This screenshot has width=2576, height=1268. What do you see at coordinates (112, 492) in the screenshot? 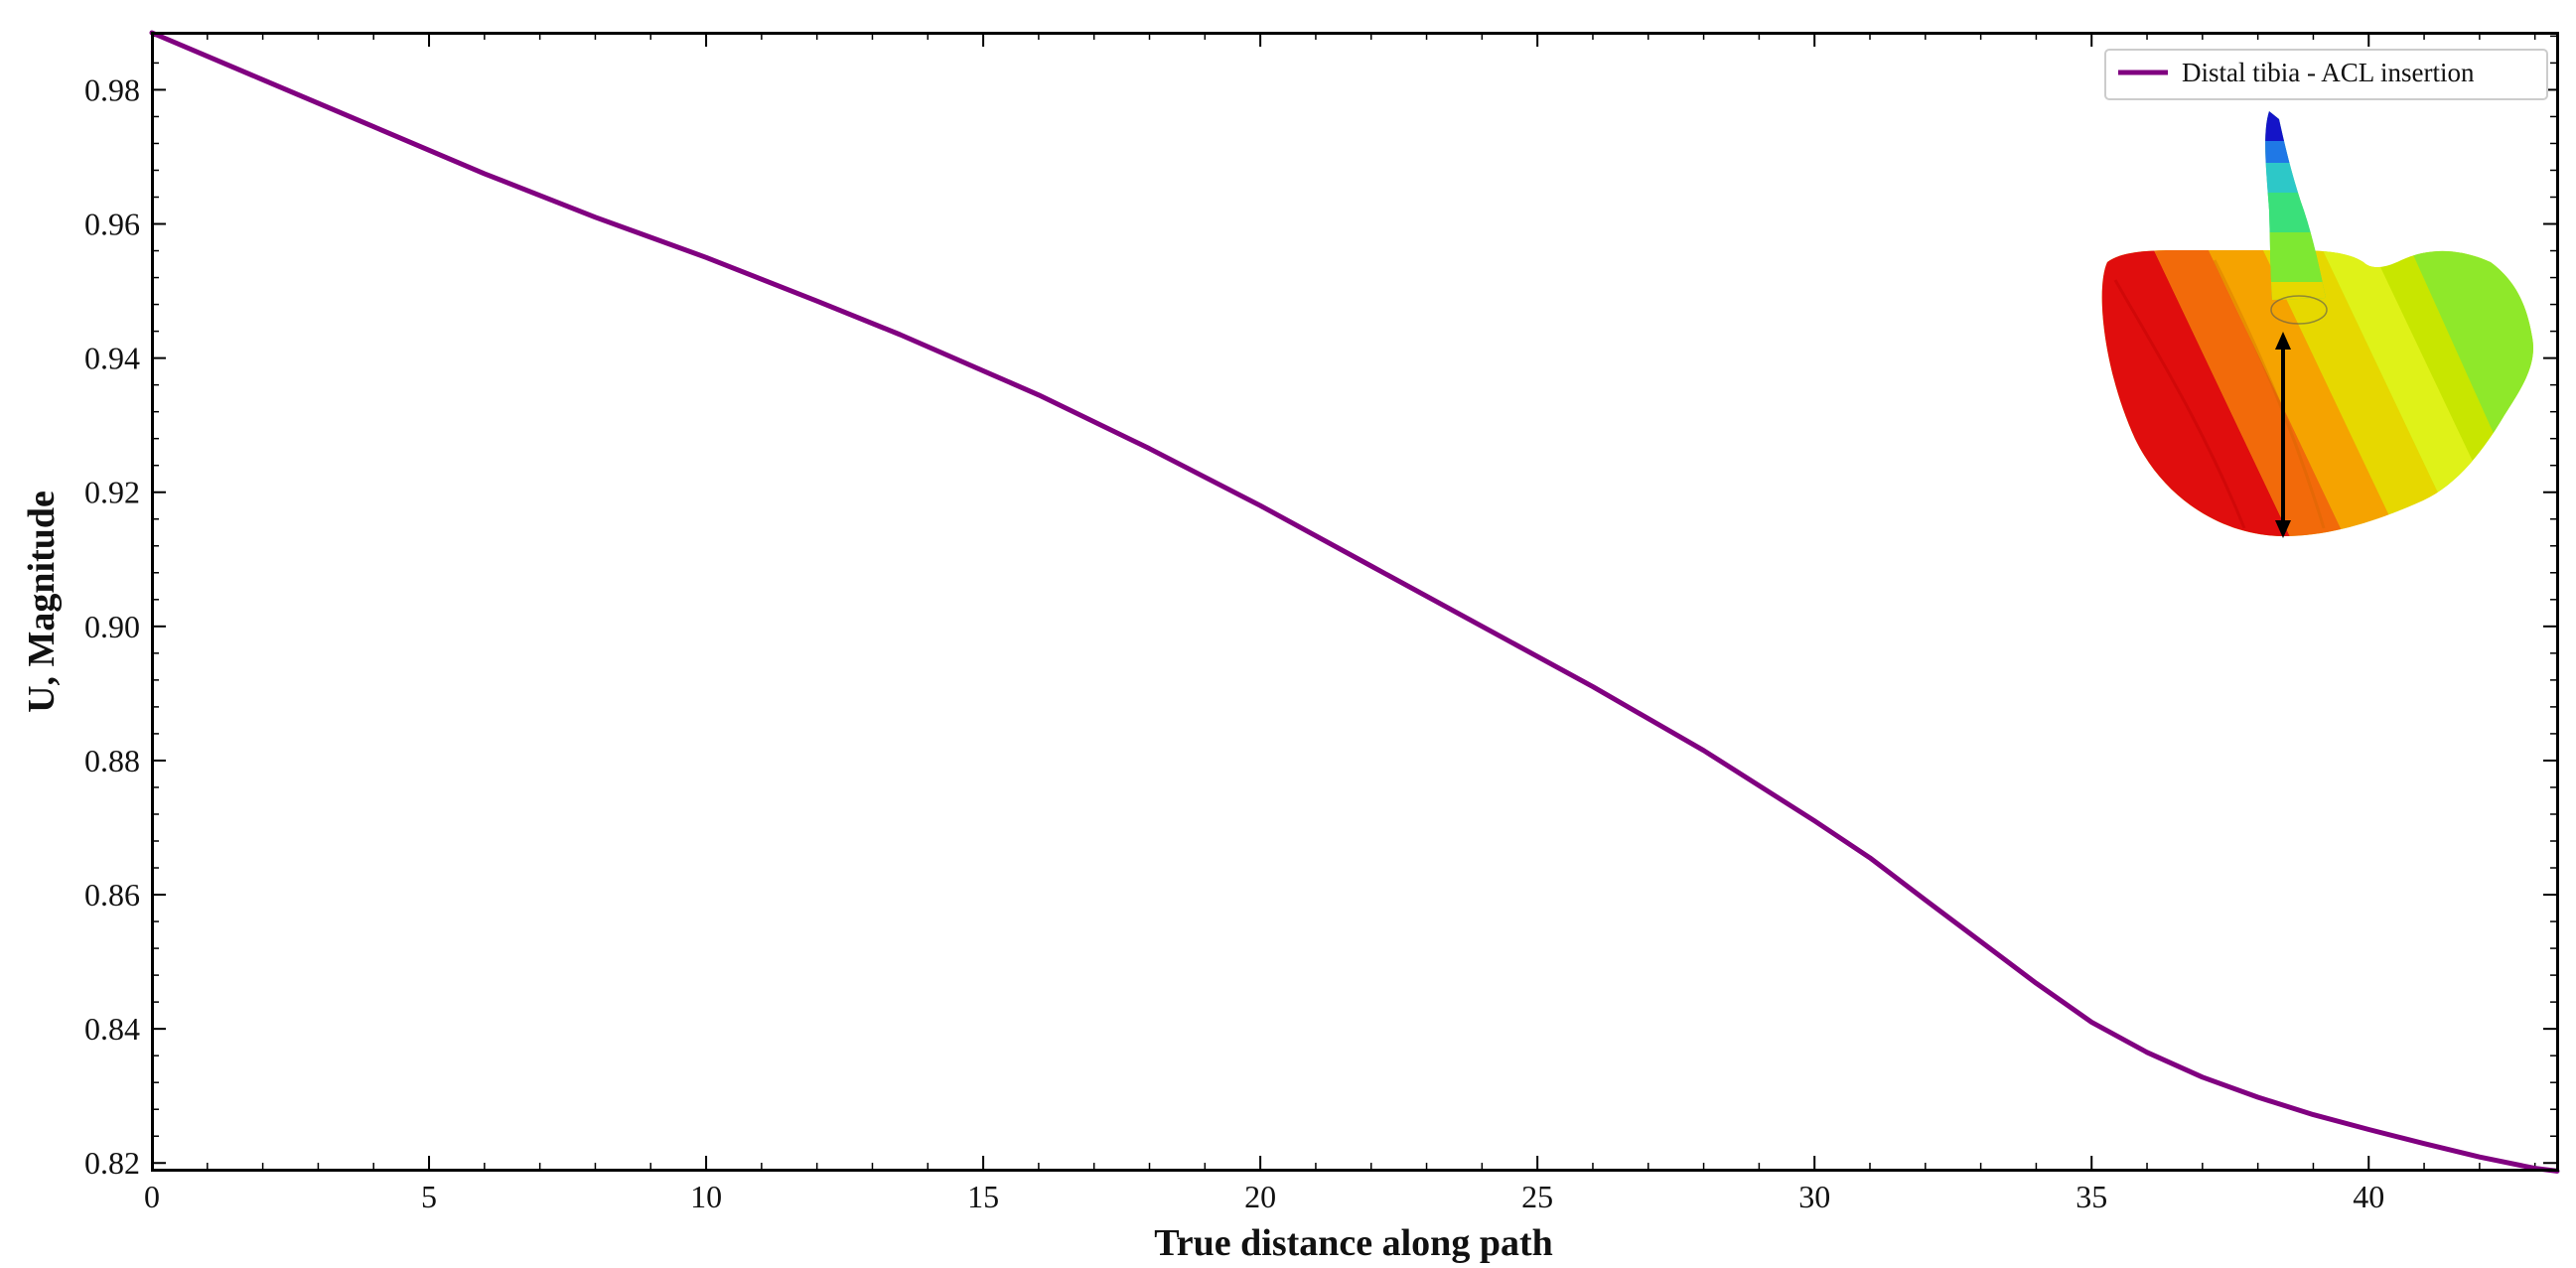
I see `y-tick-label: 0.92` at bounding box center [112, 492].